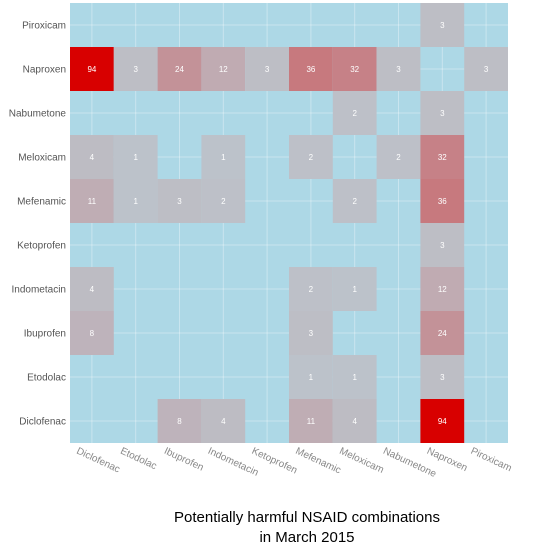 The height and width of the screenshot is (555, 544). Describe the element at coordinates (183, 460) in the screenshot. I see `x-axis-tick-label: Ibuprofen` at that location.